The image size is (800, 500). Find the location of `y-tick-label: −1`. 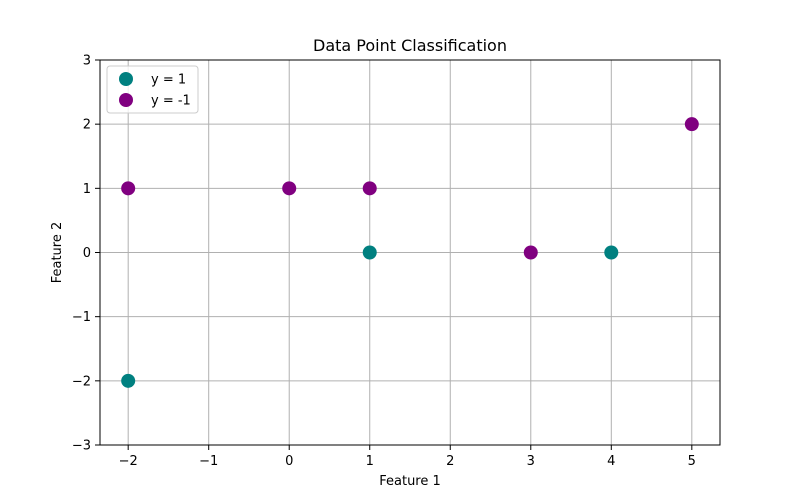

y-tick-label: −1 is located at coordinates (81, 317).